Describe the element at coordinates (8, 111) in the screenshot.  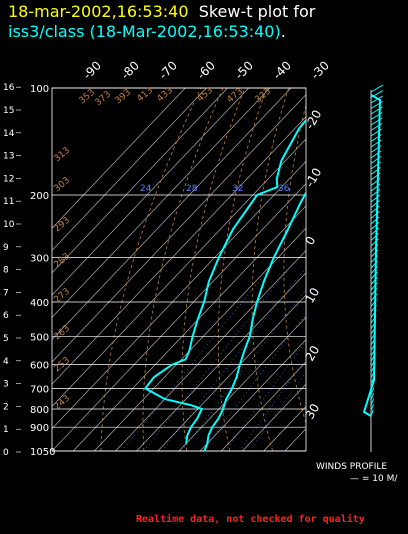
I see `height-km-label: 15` at that location.